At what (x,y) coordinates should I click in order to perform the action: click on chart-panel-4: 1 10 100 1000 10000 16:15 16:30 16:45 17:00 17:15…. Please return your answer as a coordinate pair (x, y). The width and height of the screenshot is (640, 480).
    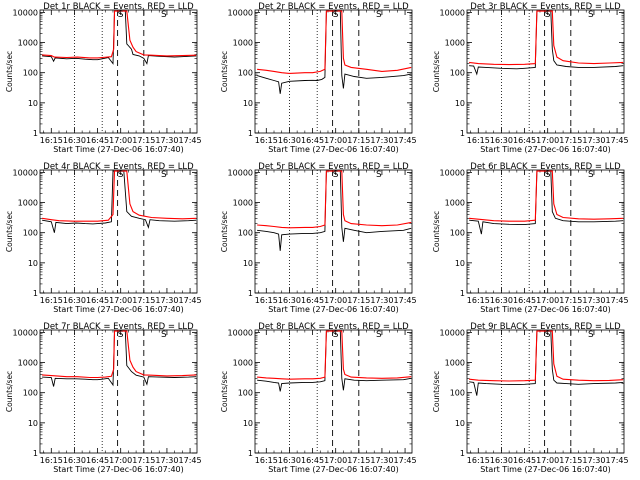
    Looking at the image, I should click on (103, 238).